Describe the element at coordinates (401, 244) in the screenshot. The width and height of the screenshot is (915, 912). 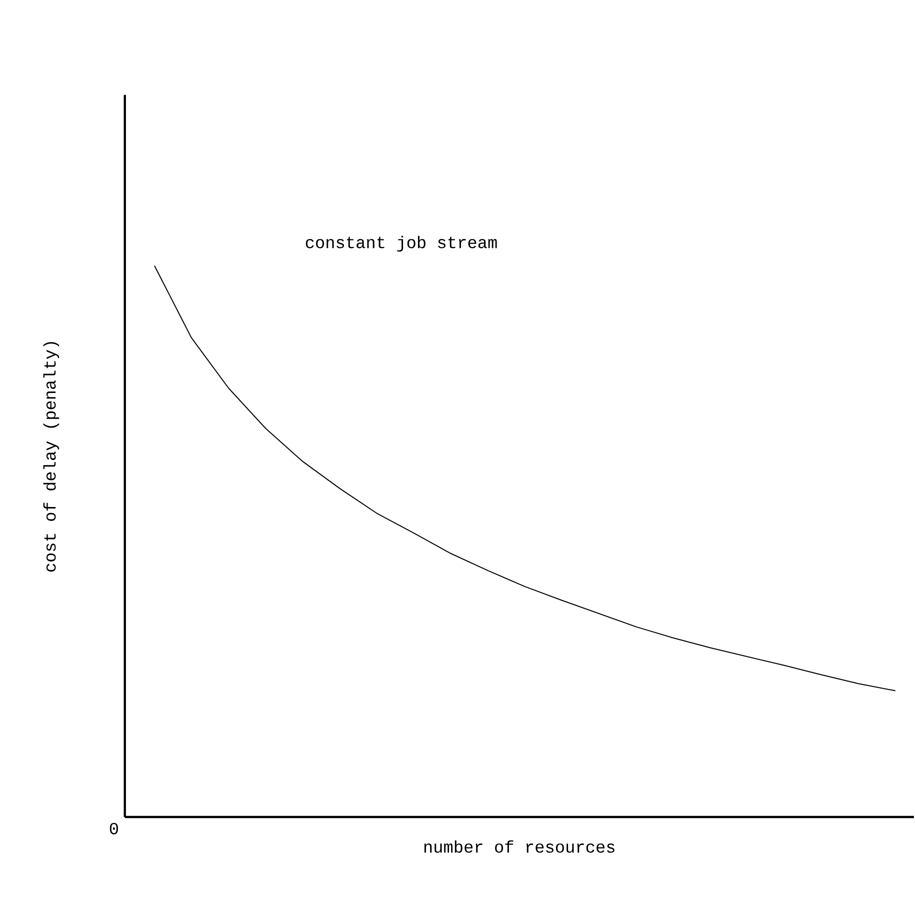
I see `text: constant job stream` at that location.